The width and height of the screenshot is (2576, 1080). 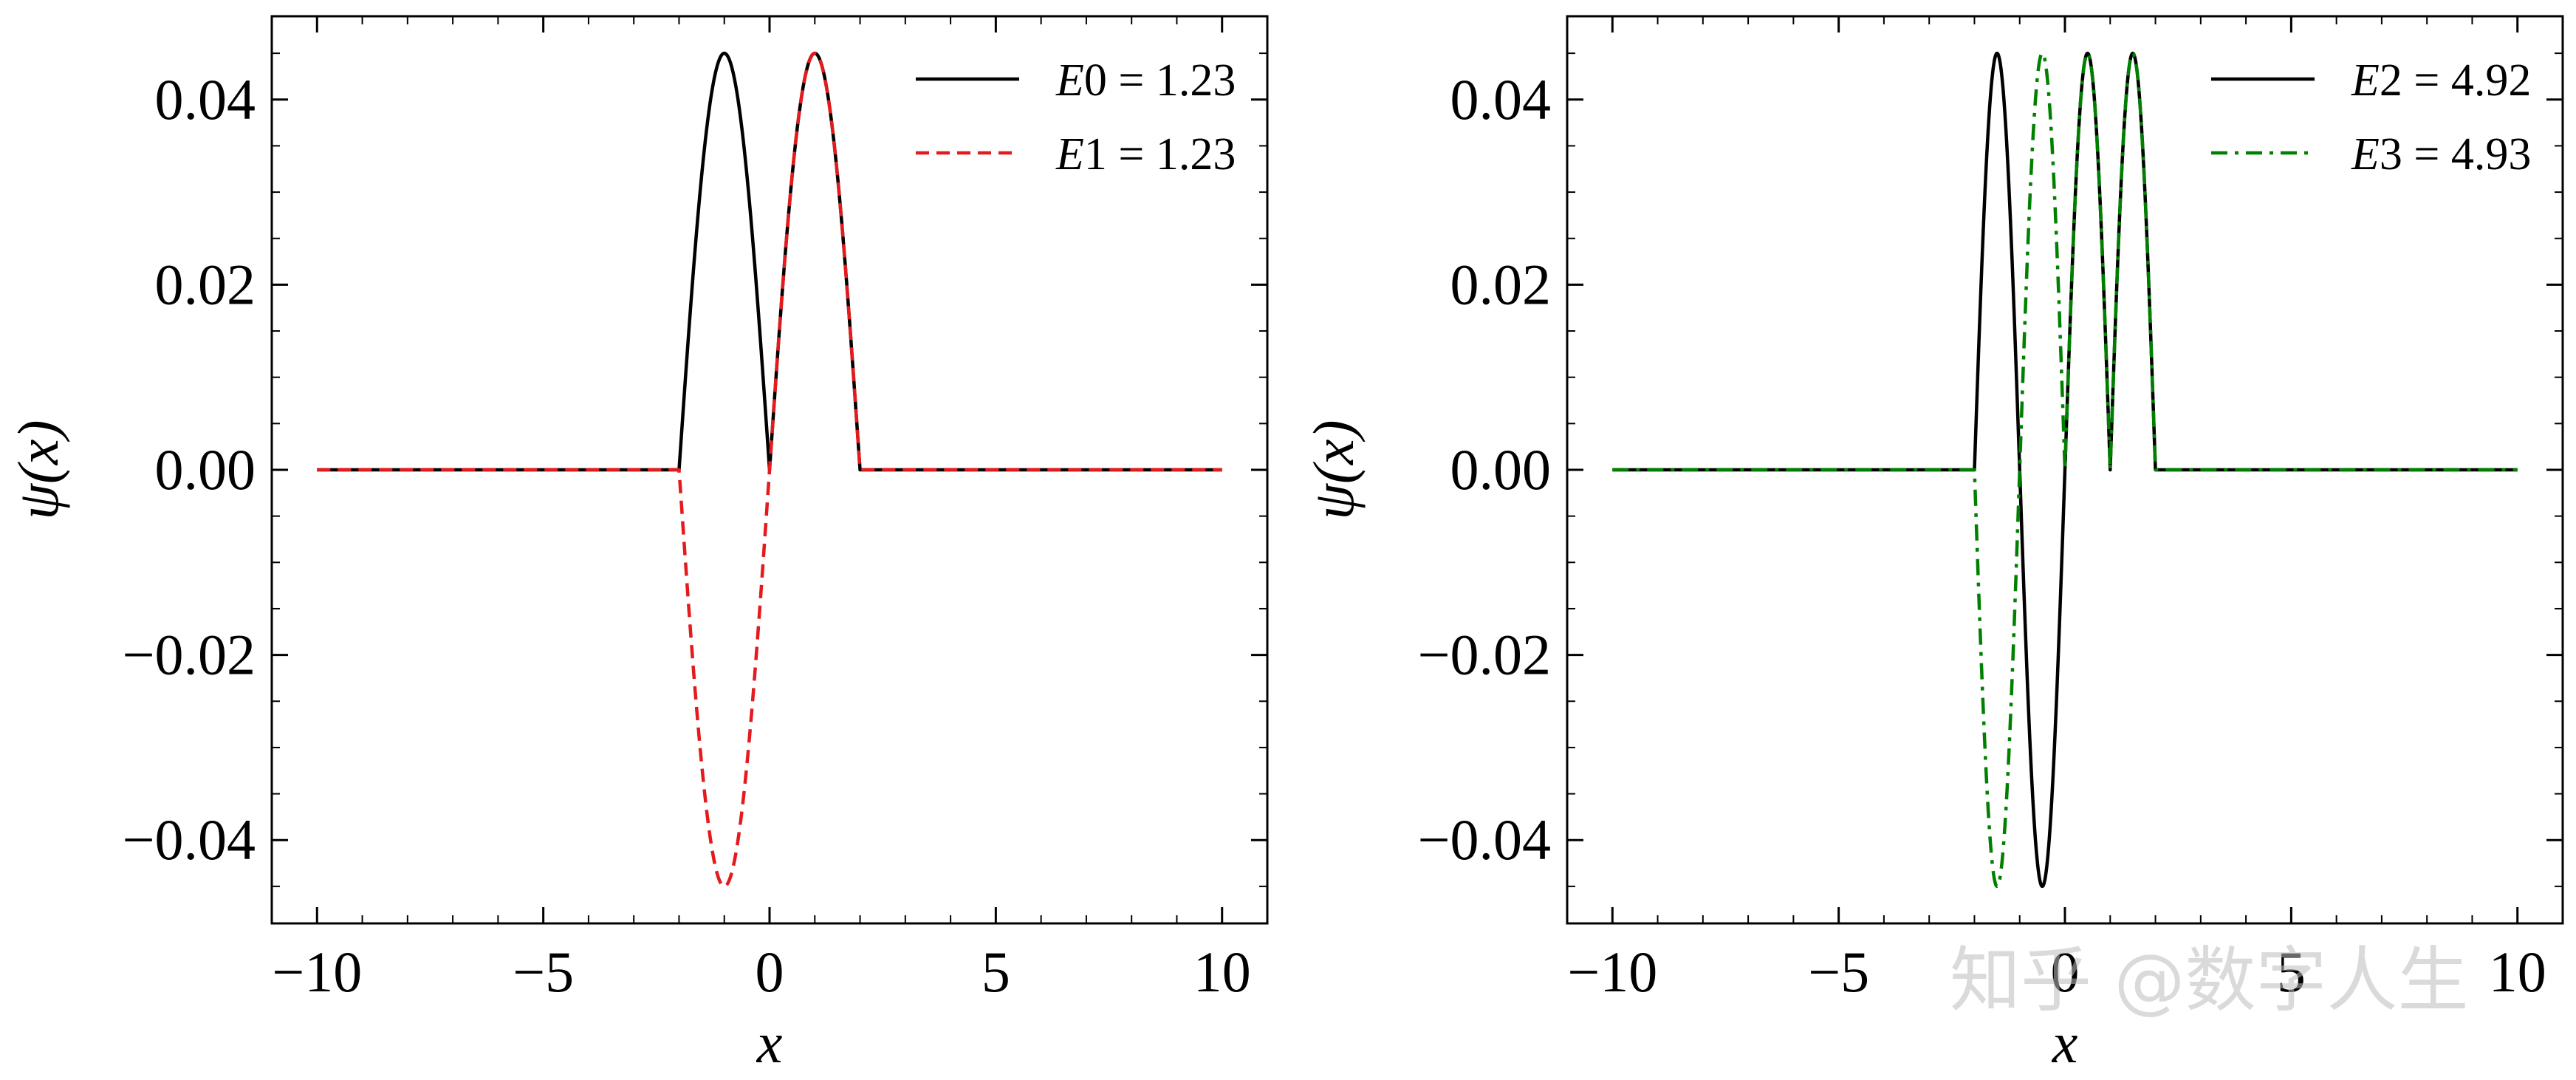 What do you see at coordinates (1145, 154) in the screenshot?
I see `legend-label-1: E1 = 1.23` at bounding box center [1145, 154].